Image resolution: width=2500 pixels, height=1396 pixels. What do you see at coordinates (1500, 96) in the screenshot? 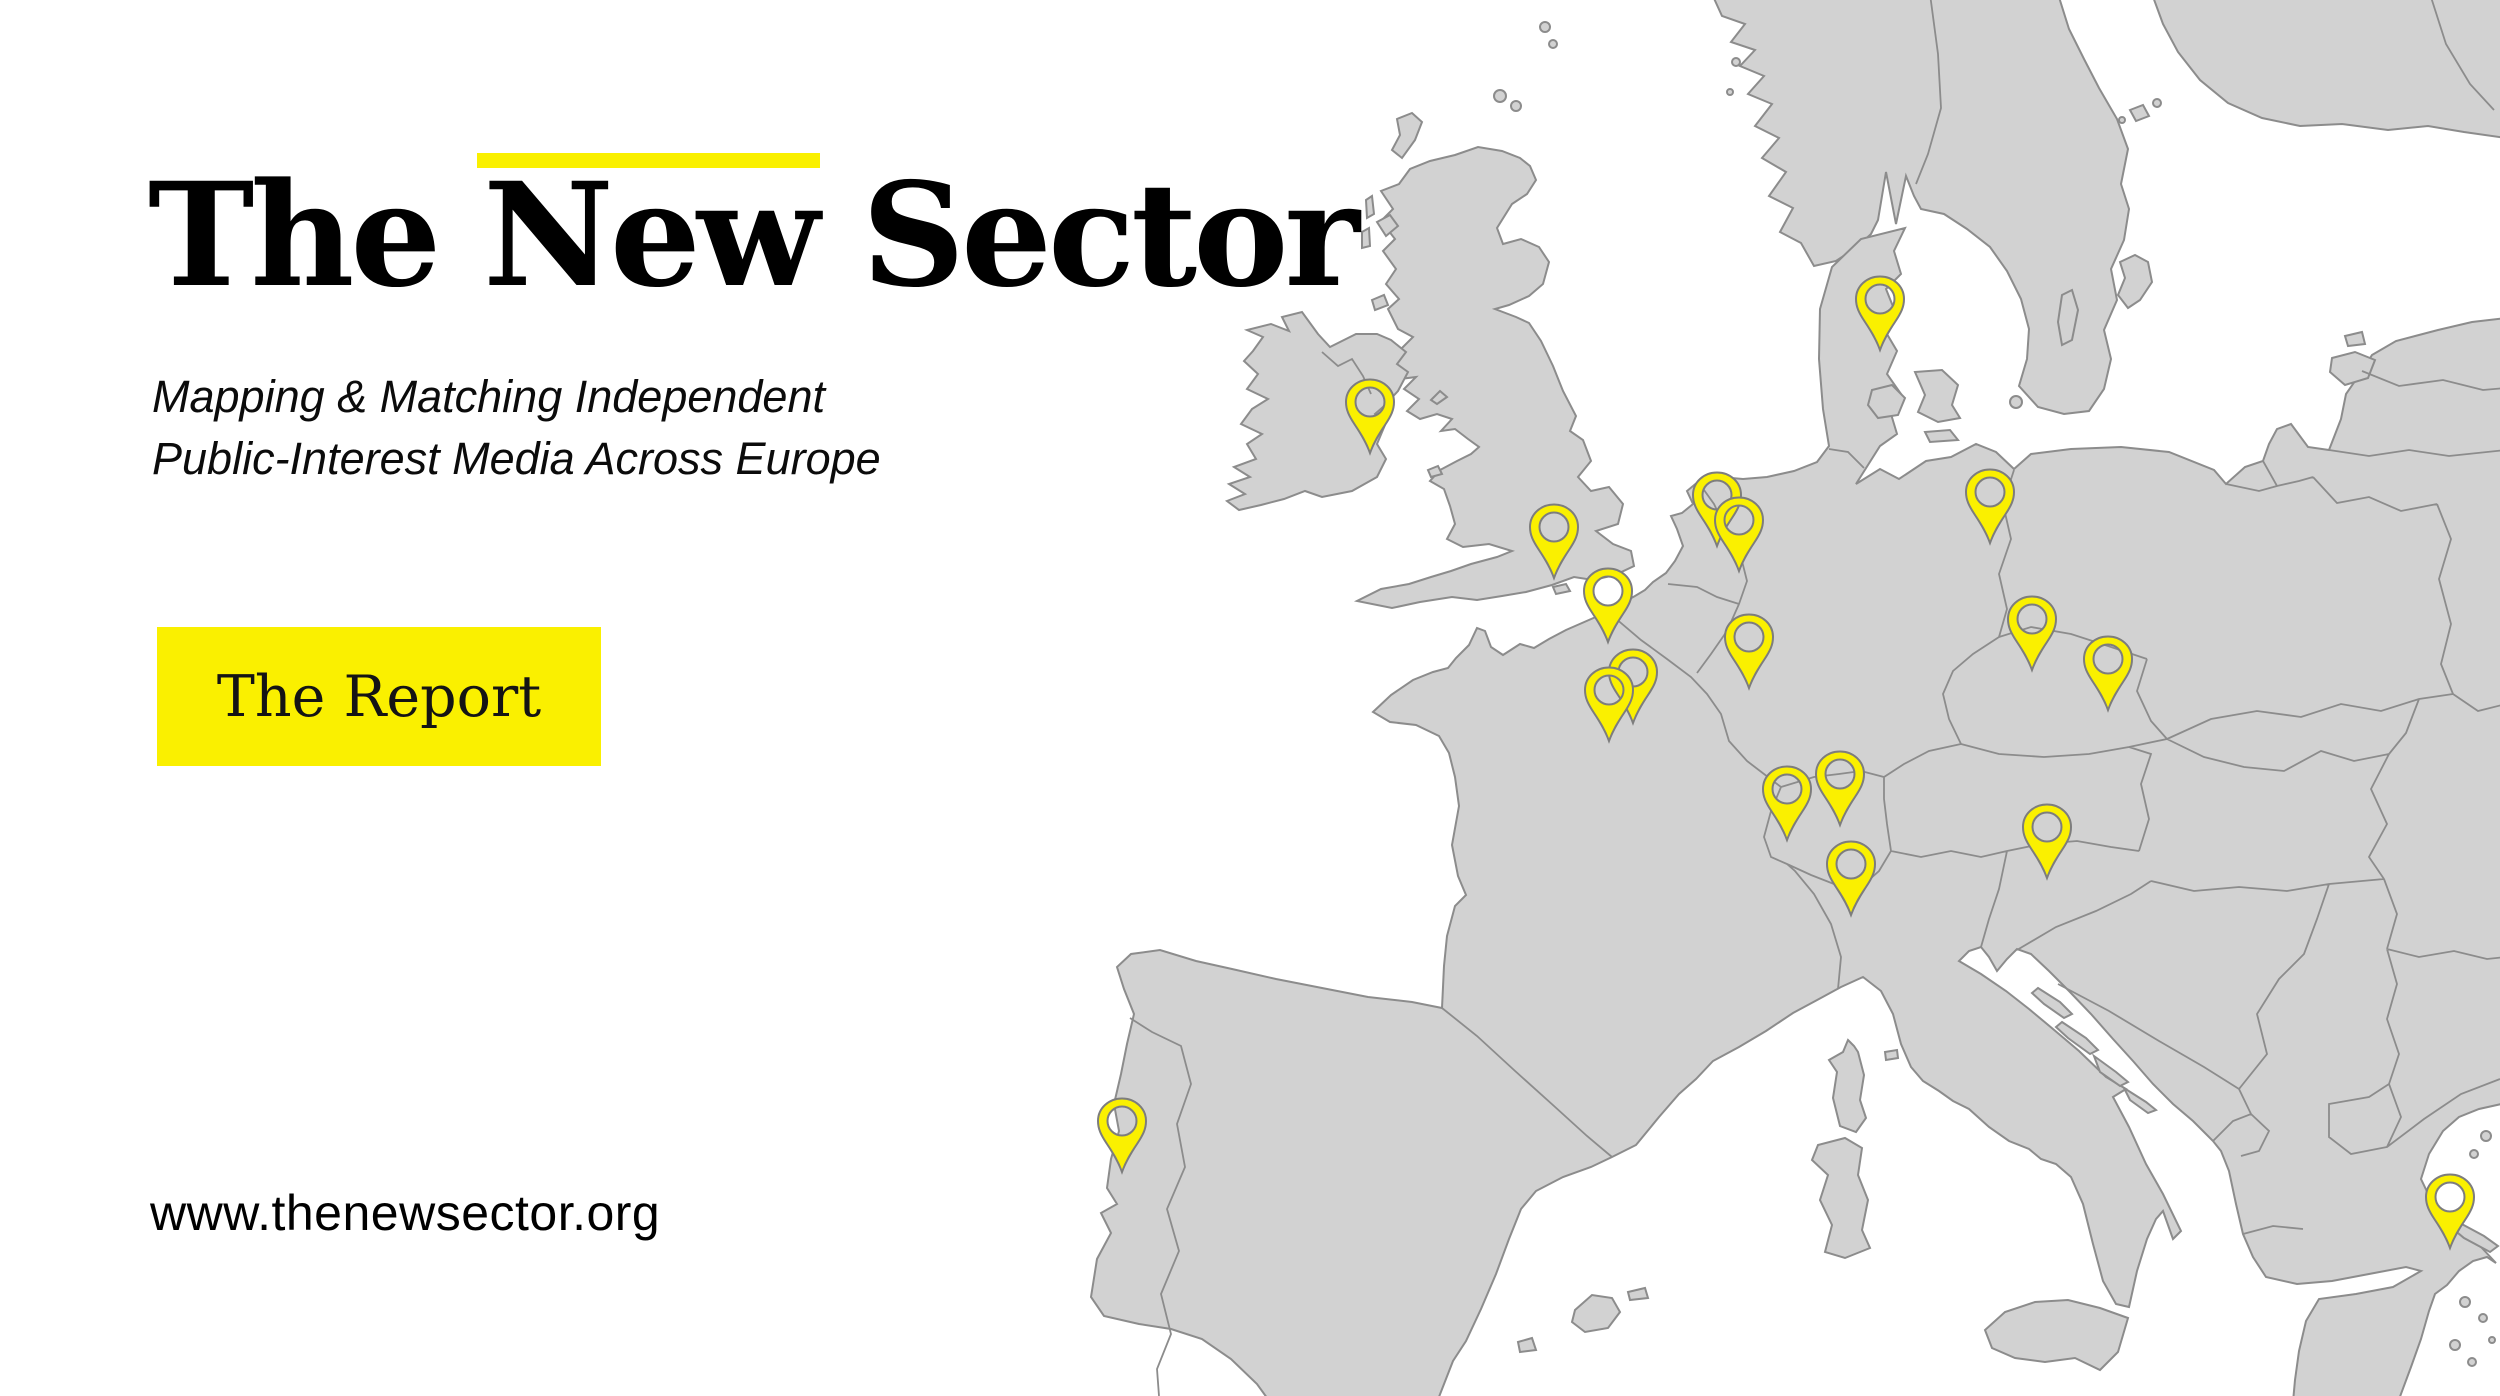
I see `island-orkney` at bounding box center [1500, 96].